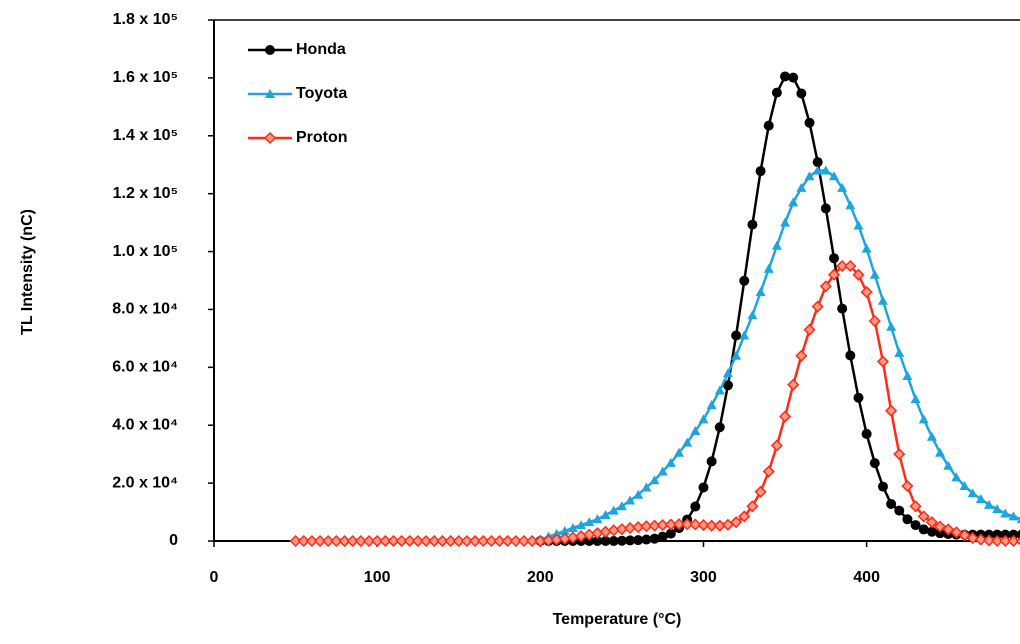 This screenshot has width=1020, height=644. I want to click on y-axis-title: TL Intensity (nC), so click(27, 272).